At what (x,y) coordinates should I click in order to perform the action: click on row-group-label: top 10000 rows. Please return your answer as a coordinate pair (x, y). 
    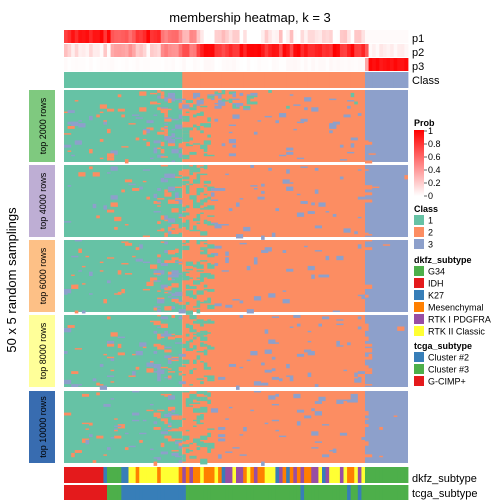
    Looking at the image, I should click on (43, 427).